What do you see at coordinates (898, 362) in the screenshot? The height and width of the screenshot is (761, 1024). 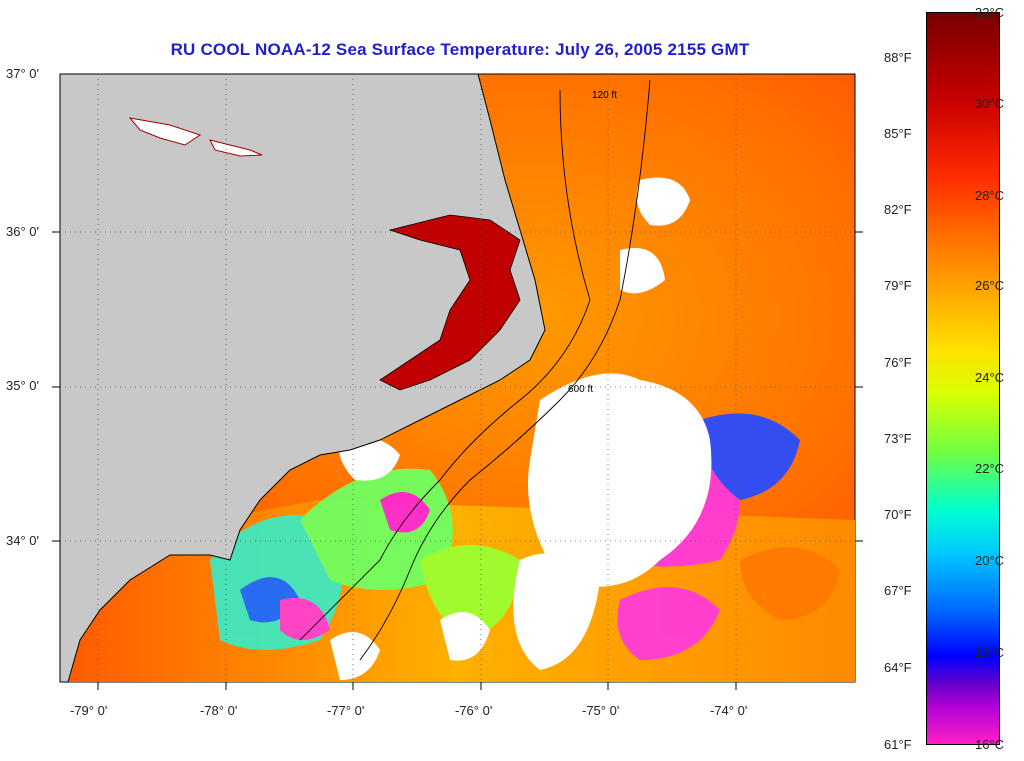 I see `f-label-76: 76°F` at bounding box center [898, 362].